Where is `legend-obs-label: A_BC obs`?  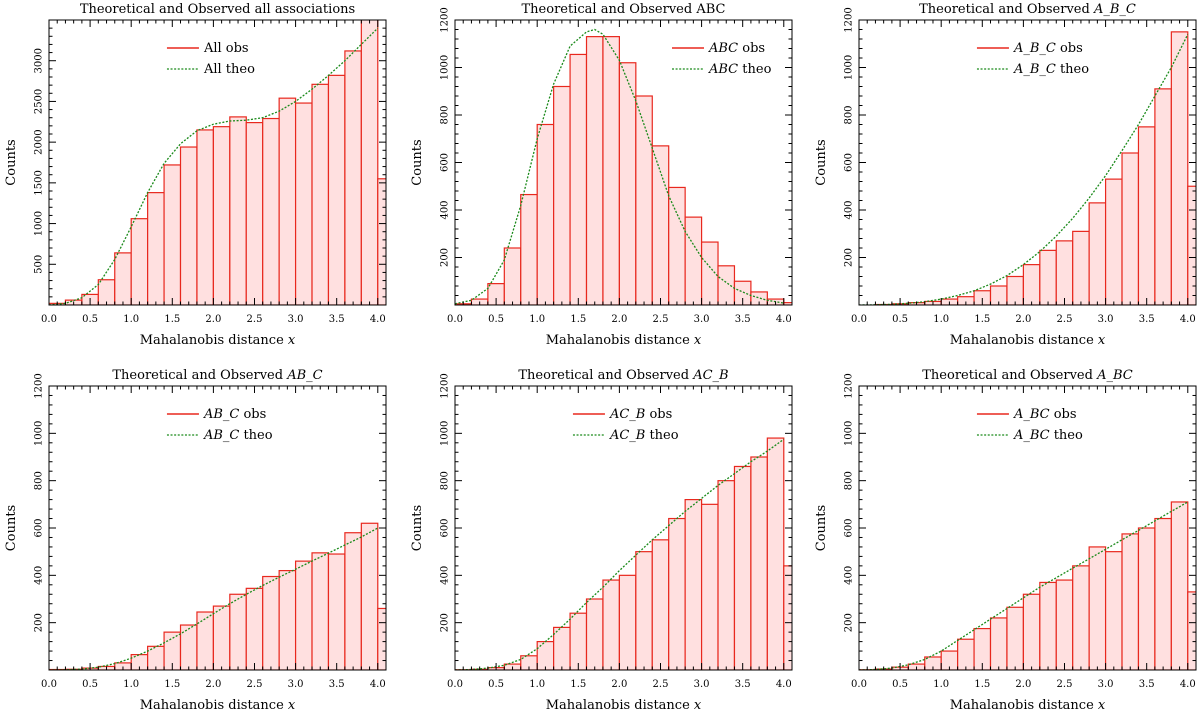
legend-obs-label: A_BC obs is located at coordinates (1045, 414).